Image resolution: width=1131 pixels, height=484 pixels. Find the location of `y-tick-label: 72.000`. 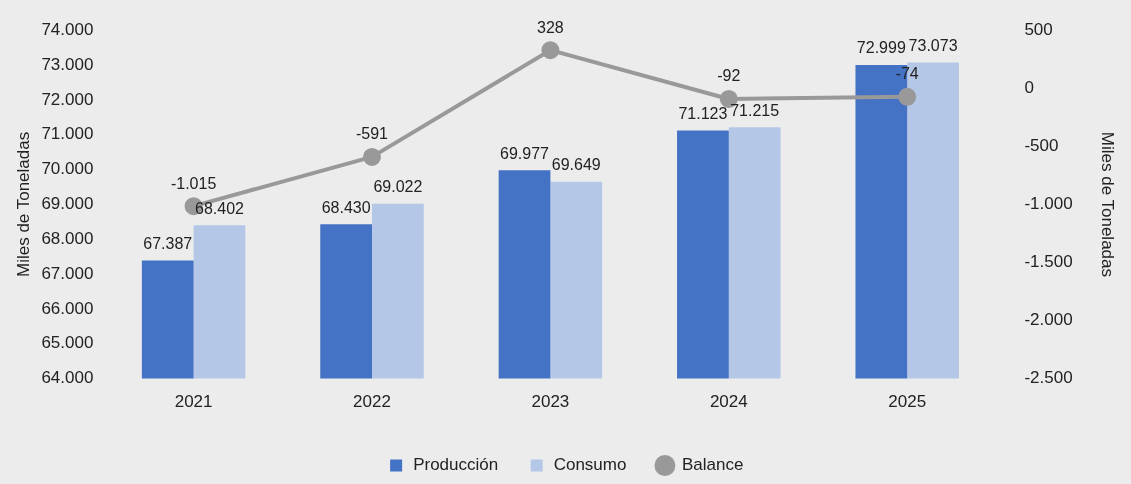

y-tick-label: 72.000 is located at coordinates (67, 99).